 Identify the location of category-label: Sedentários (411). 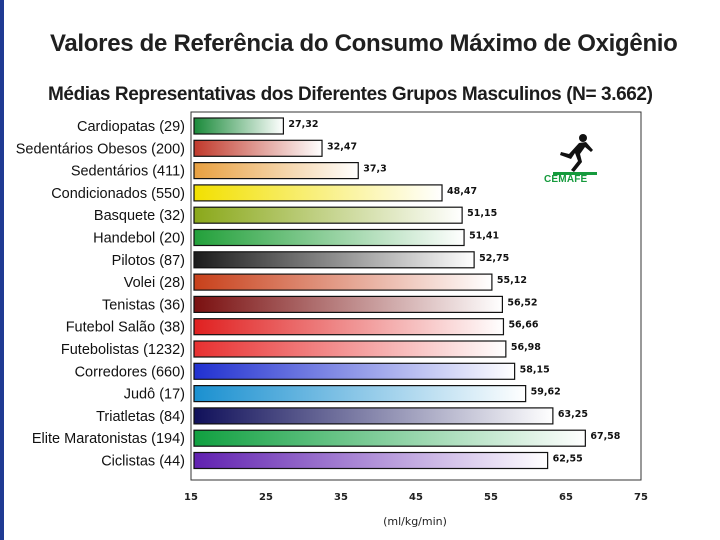
(128, 172).